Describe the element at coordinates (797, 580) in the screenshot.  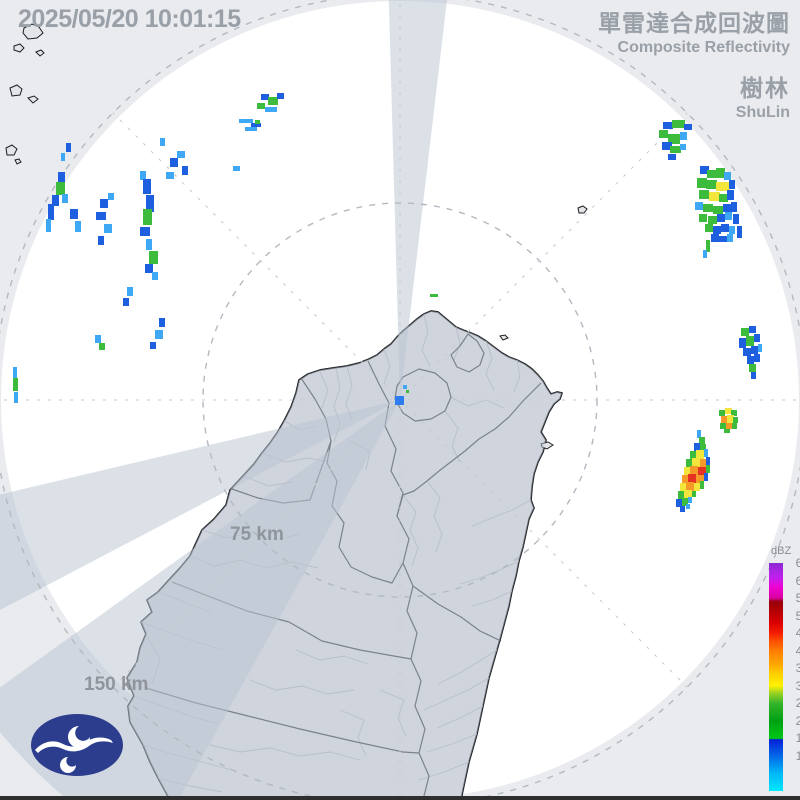
I see `legend-tick-label: 60` at that location.